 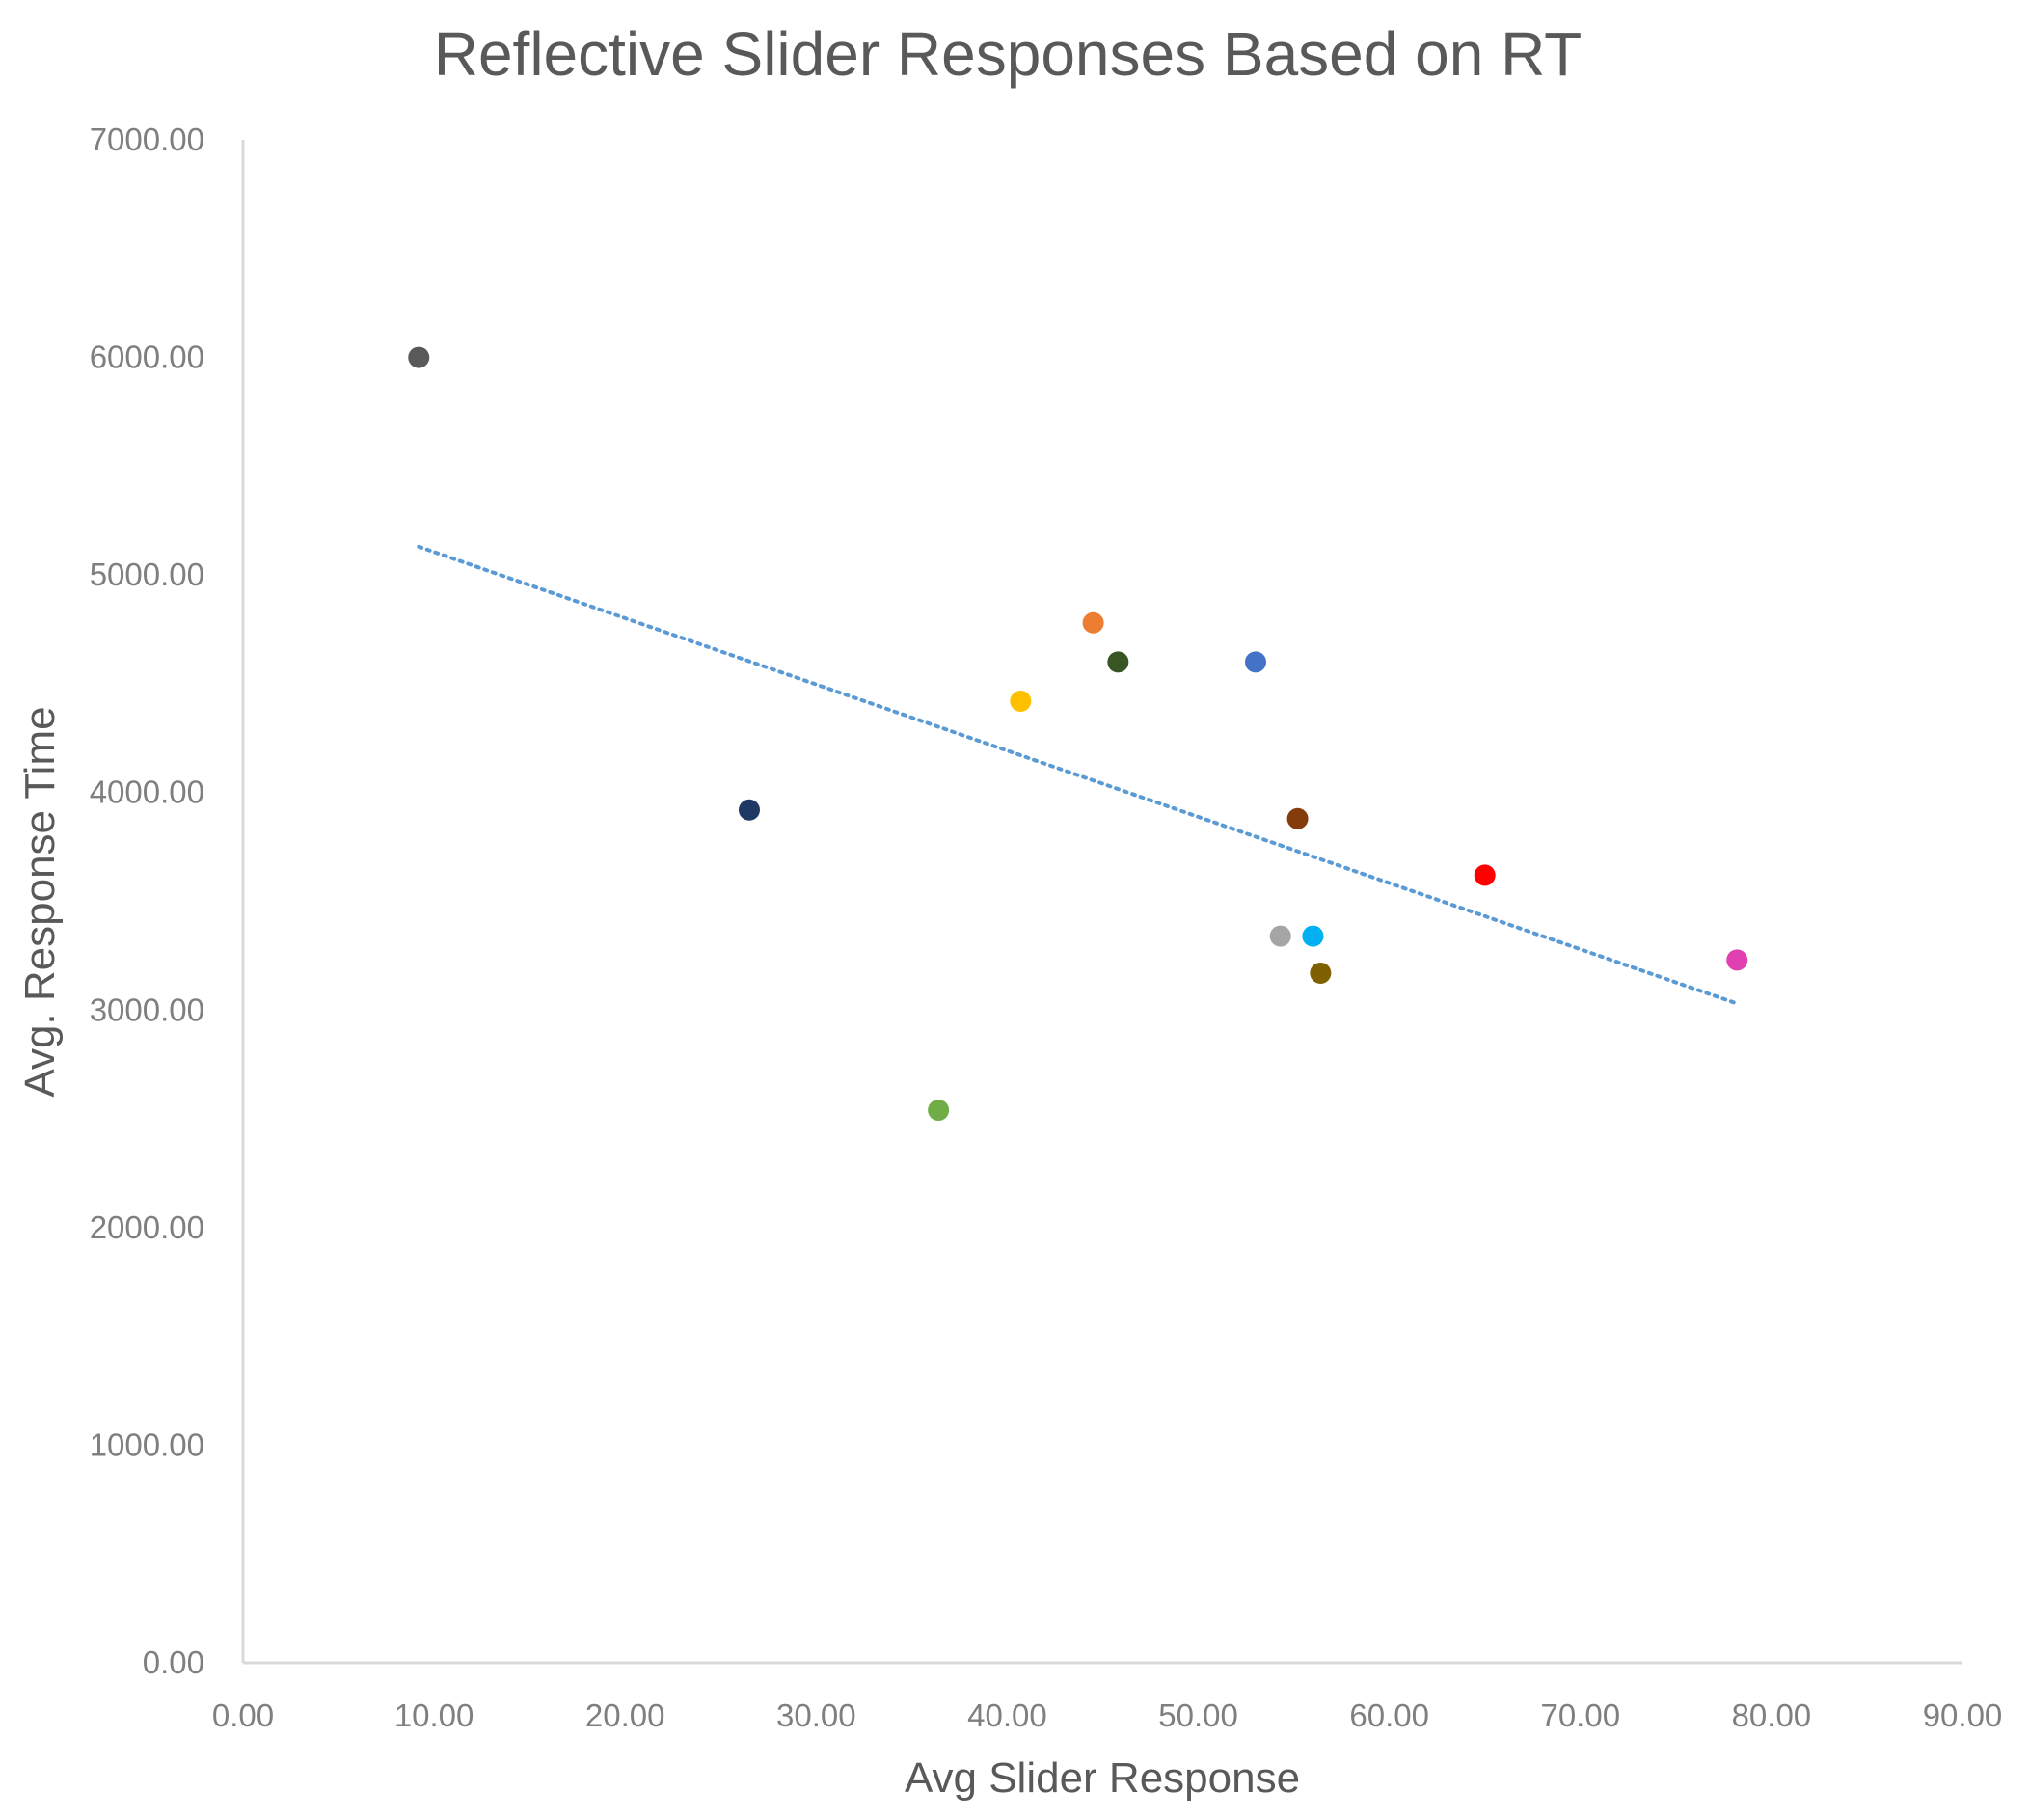 What do you see at coordinates (147, 358) in the screenshot?
I see `y-tick-label: 6000.00` at bounding box center [147, 358].